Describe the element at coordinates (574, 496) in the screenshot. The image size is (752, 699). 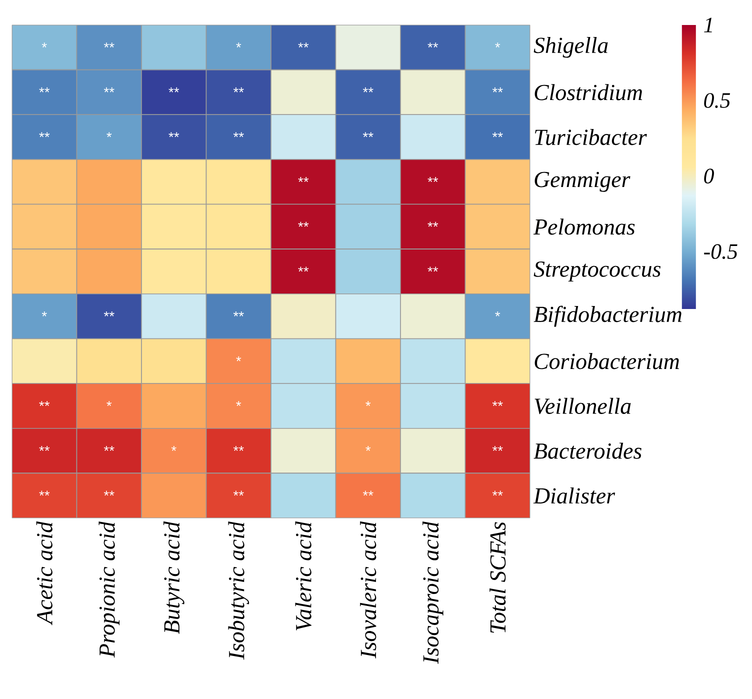
I see `y-tick-label: Dialister` at that location.